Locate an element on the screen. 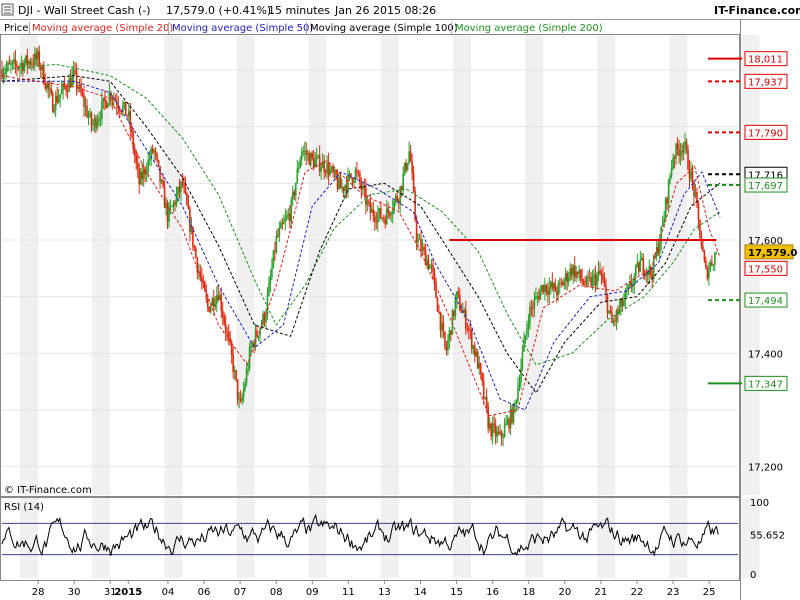 This screenshot has width=800, height=600. legend-sma200: Moving average (Simple 200) is located at coordinates (529, 28).